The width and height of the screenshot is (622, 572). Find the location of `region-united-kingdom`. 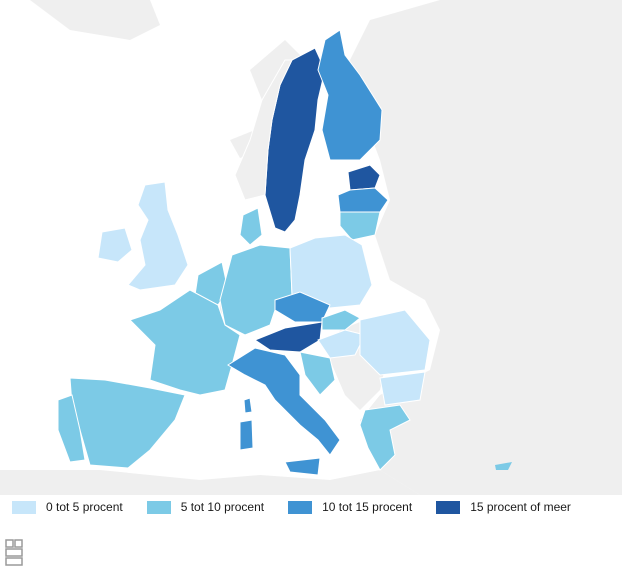

region-united-kingdom is located at coordinates (158, 236).